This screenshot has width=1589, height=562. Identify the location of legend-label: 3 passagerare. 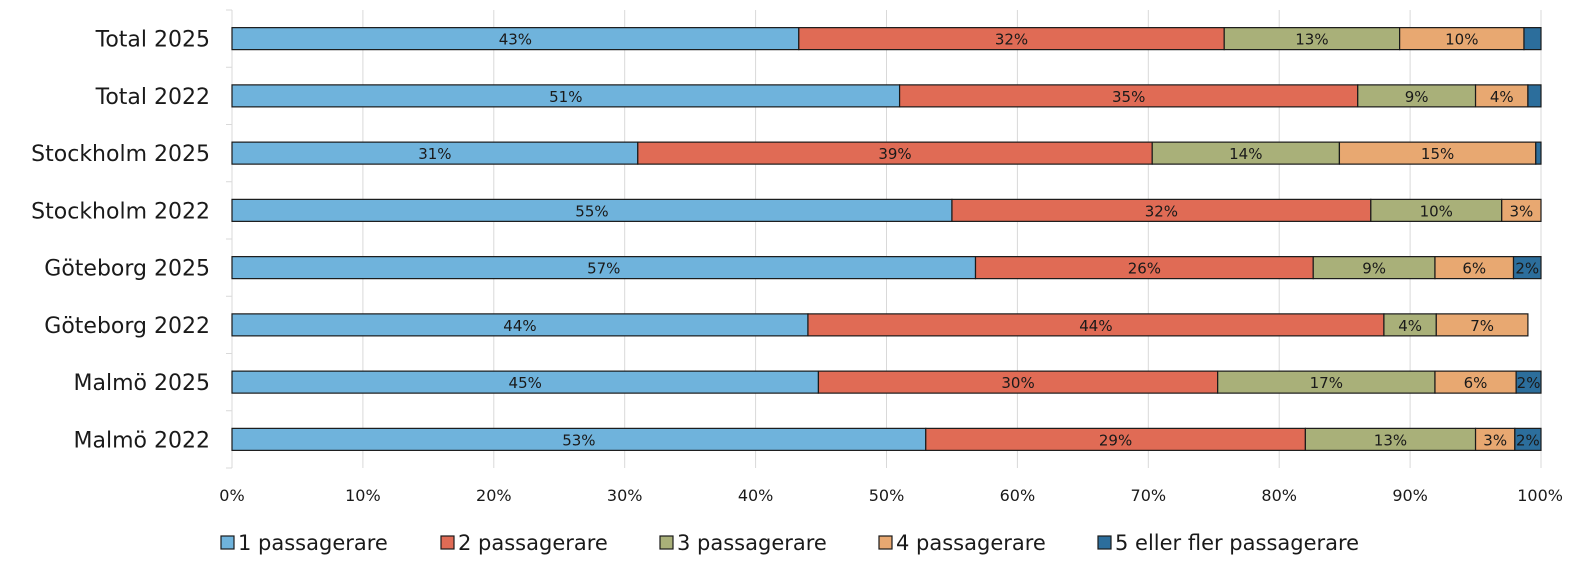
(752, 543).